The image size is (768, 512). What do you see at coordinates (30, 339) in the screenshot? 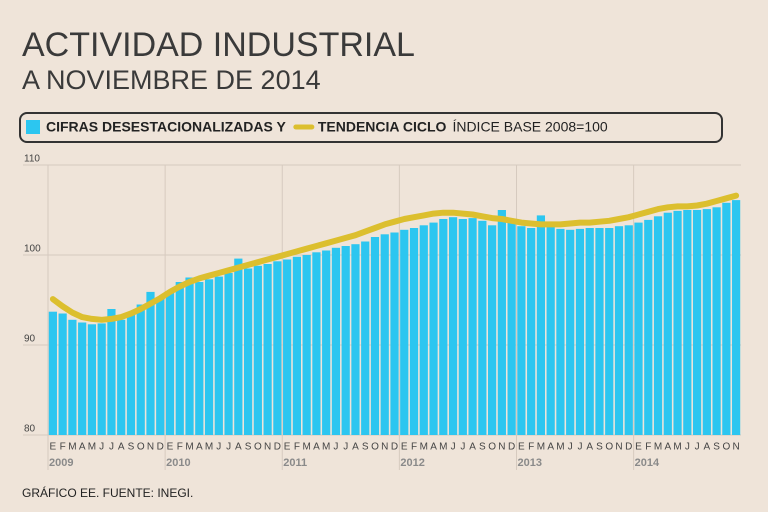
I see `y-tick-label: 90` at bounding box center [30, 339].